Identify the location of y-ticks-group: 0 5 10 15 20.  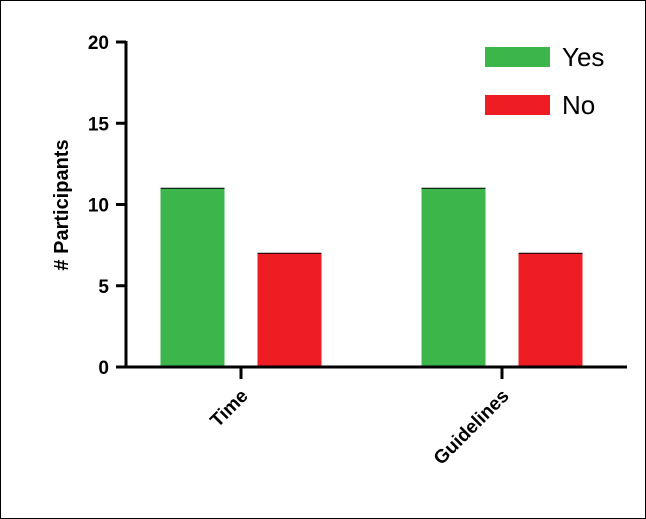
(107, 206).